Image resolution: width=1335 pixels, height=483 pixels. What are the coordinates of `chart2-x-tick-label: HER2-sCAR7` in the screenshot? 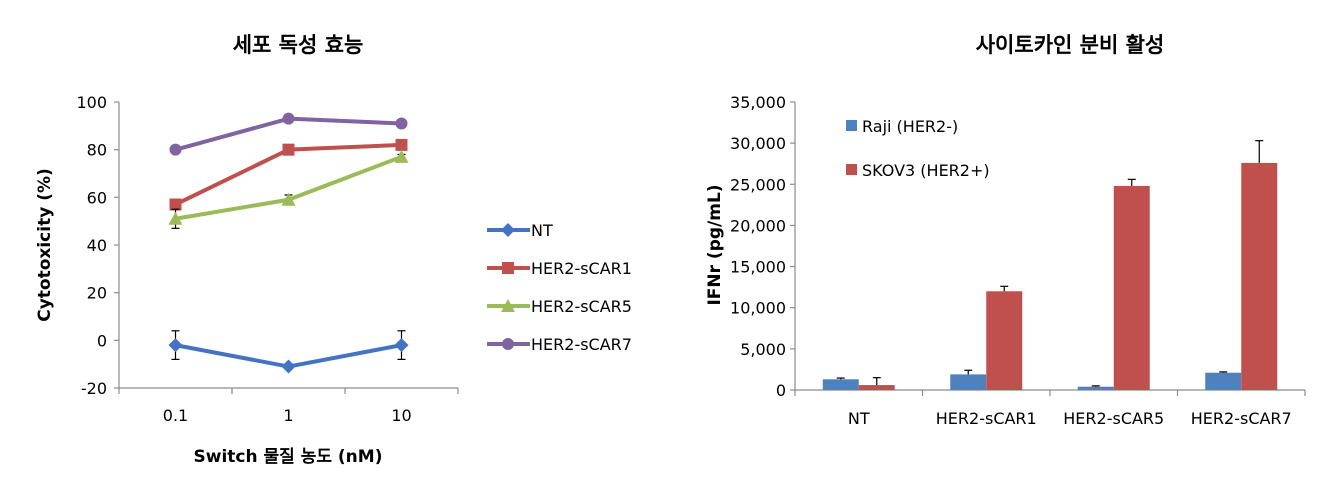 It's located at (1241, 418).